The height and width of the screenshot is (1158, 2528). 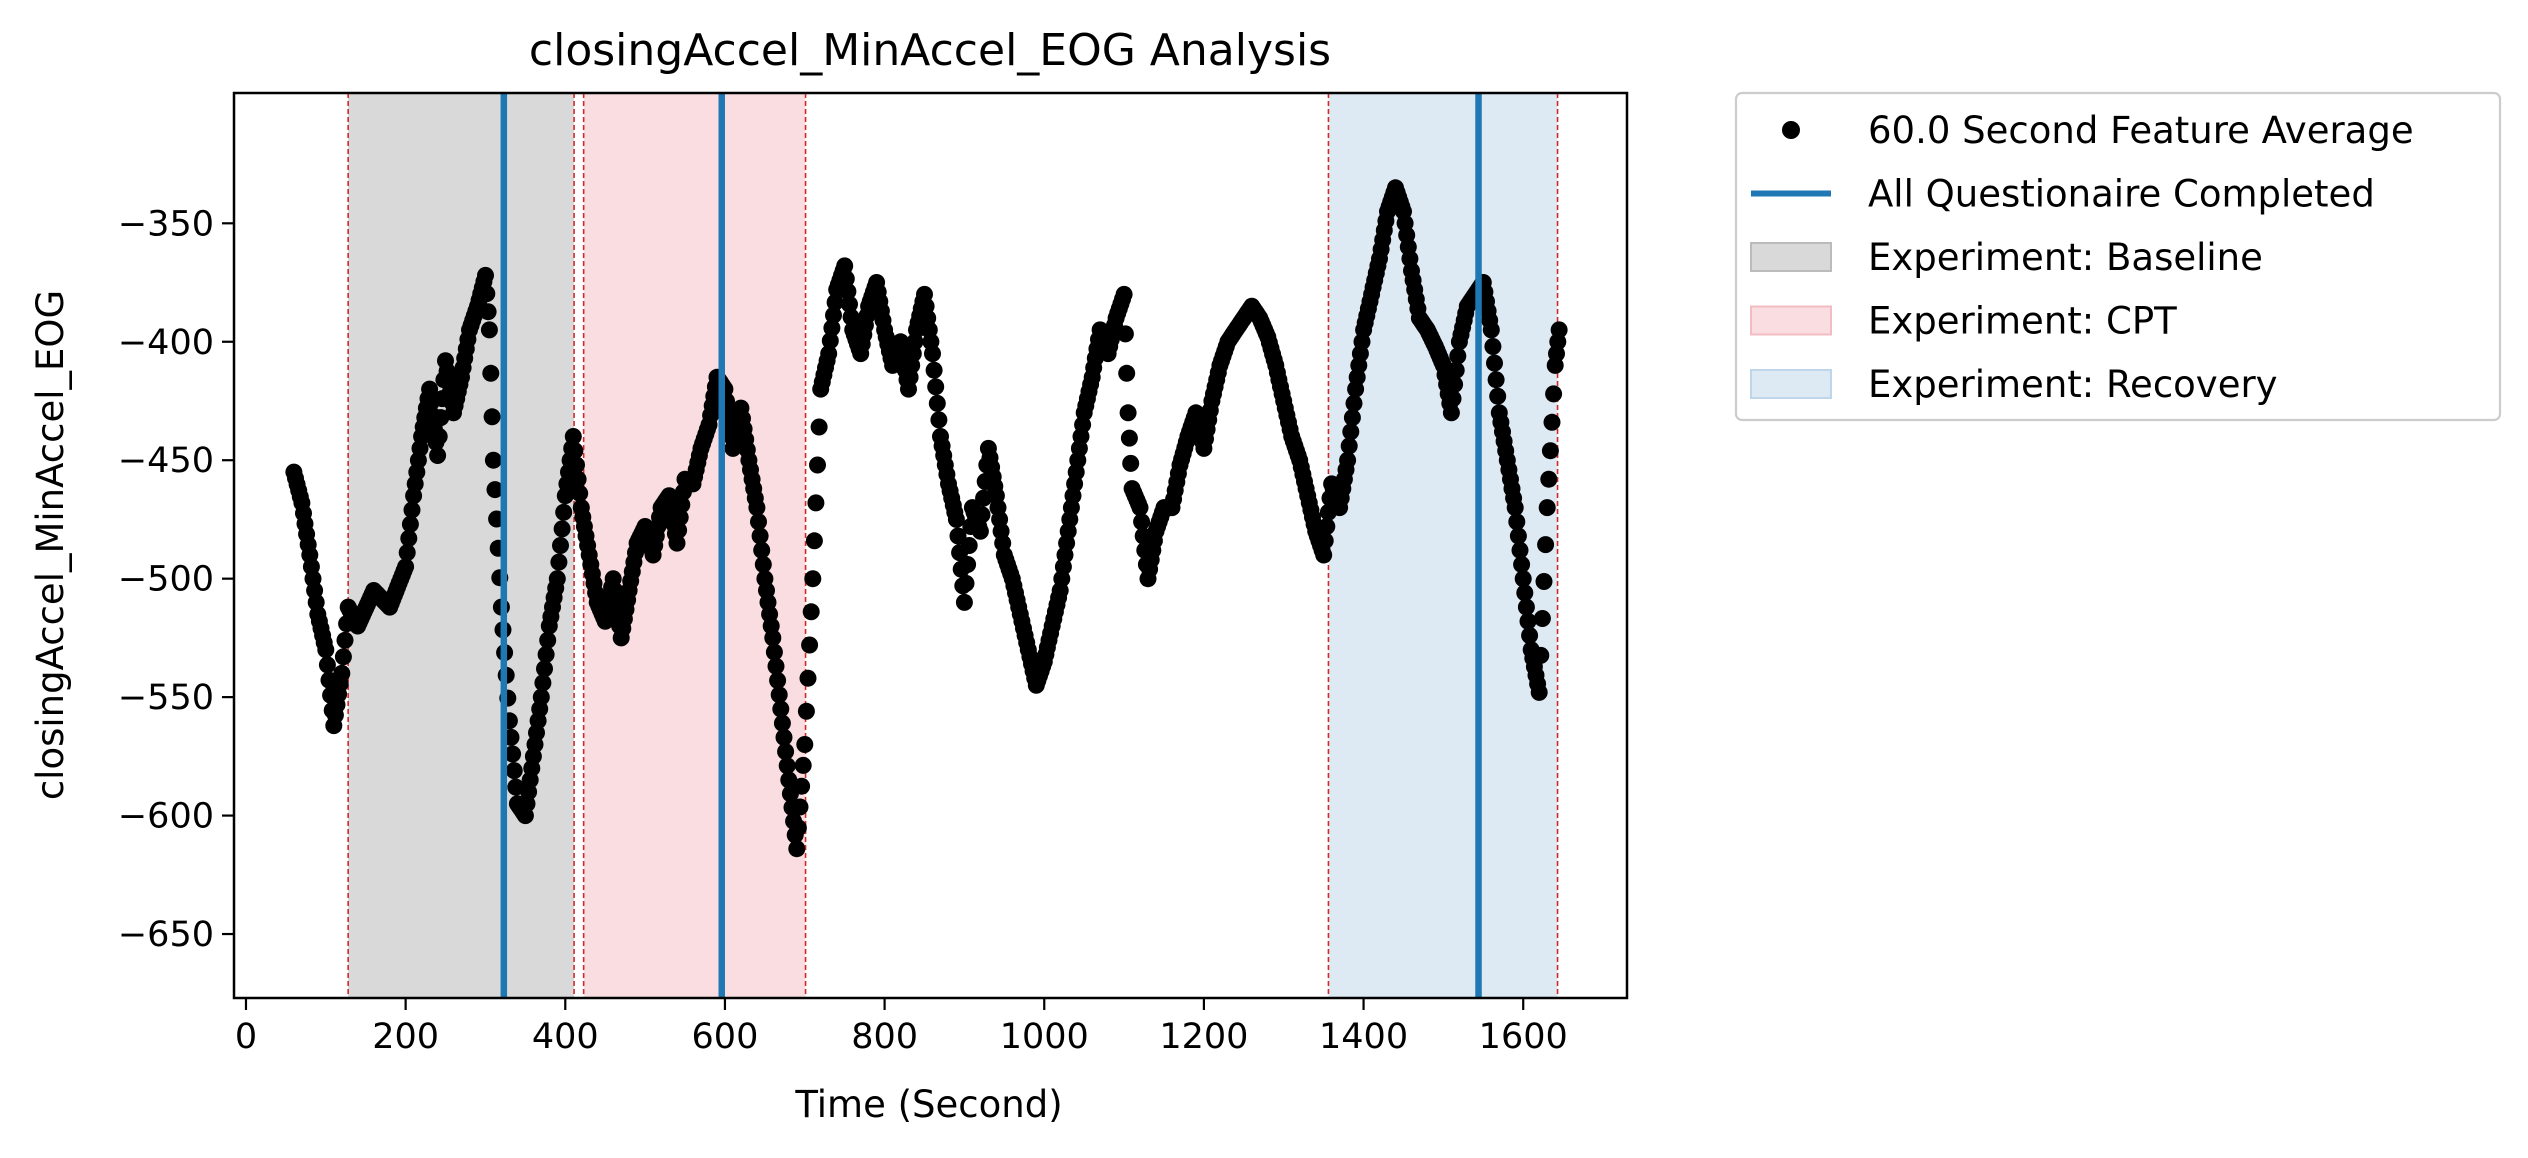 What do you see at coordinates (2121, 194) in the screenshot?
I see `legend-label: All Questionaire Completed` at bounding box center [2121, 194].